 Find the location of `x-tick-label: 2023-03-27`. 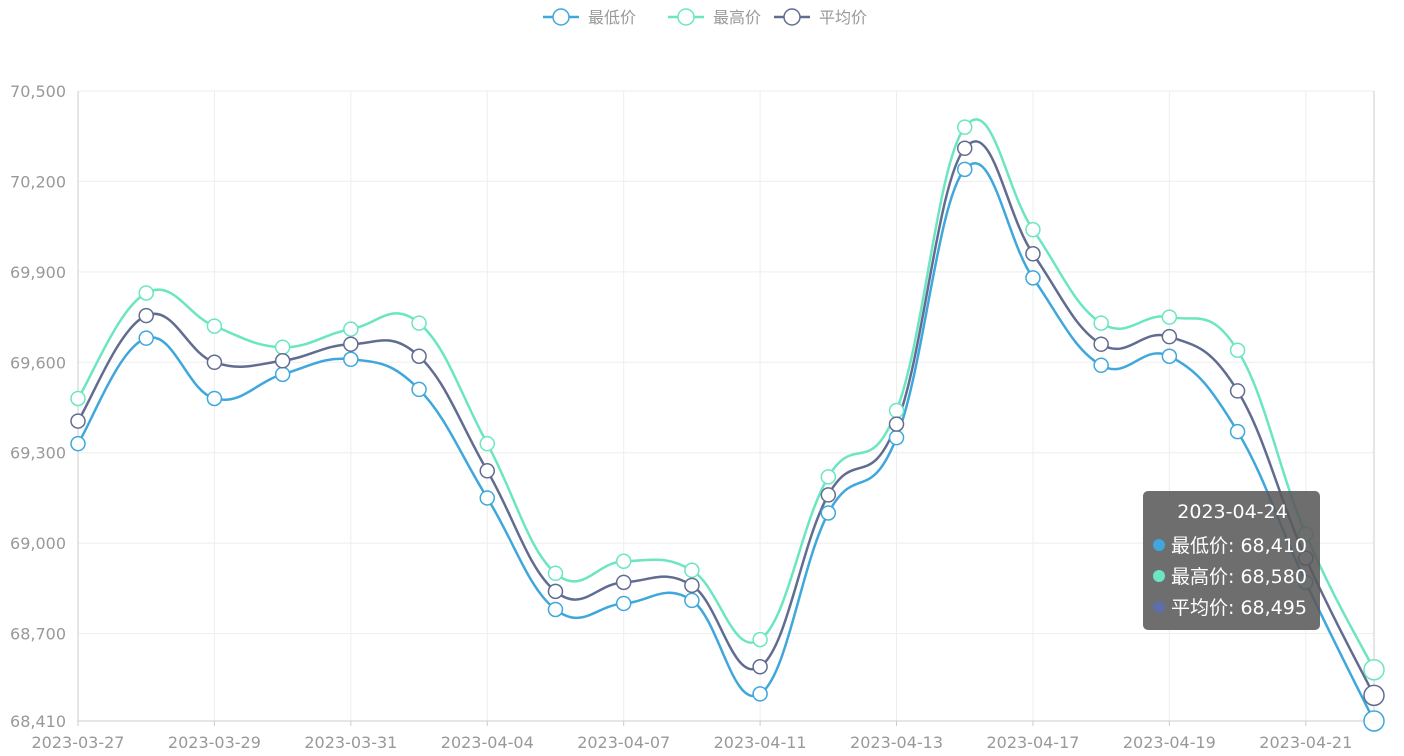

x-tick-label: 2023-03-27 is located at coordinates (78, 742).